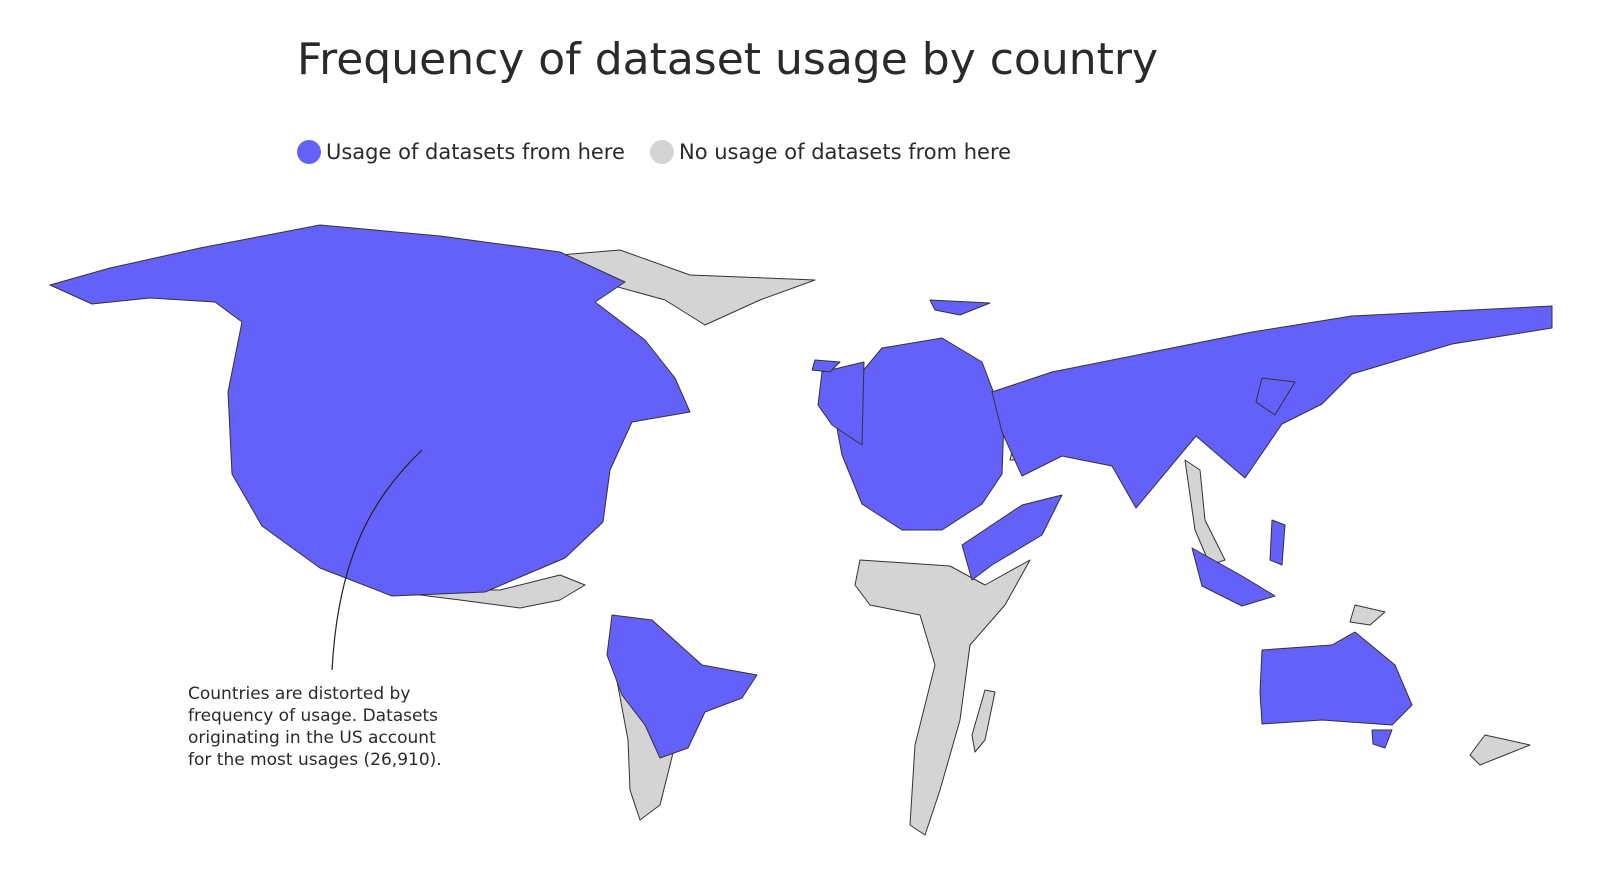  I want to click on madagascar, so click(983, 721).